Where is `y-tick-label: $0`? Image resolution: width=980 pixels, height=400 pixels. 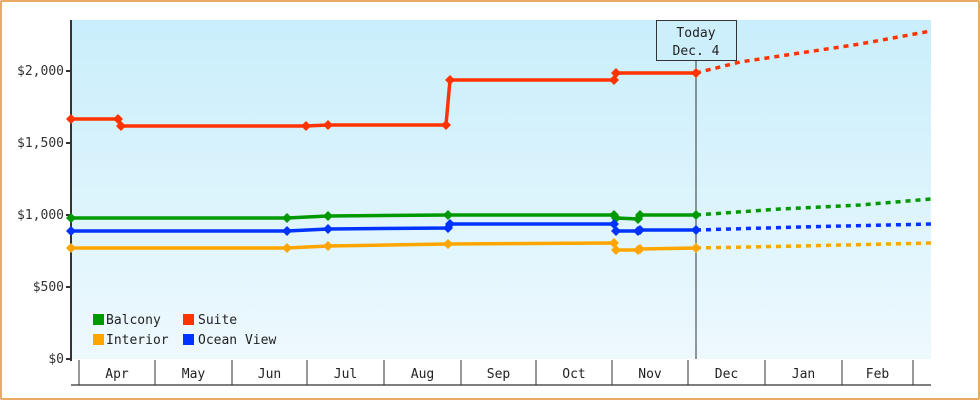 y-tick-label: $0 is located at coordinates (56, 359).